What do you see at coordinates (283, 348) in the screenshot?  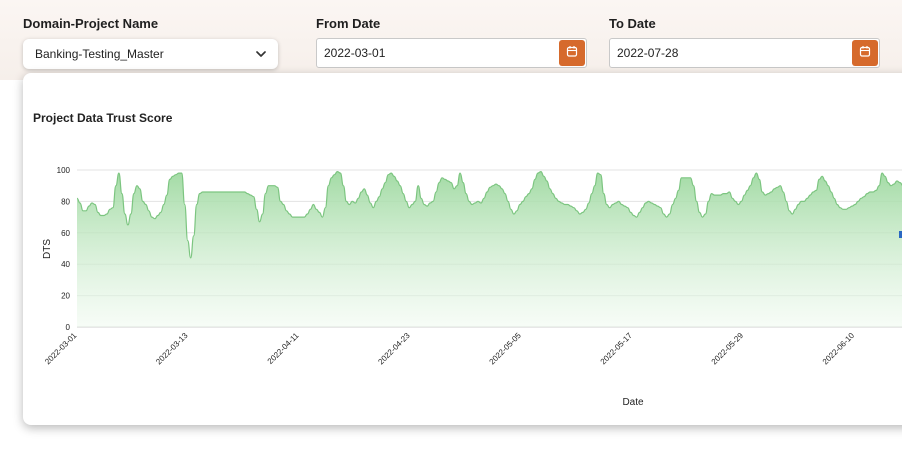 I see `x-tick-label: 2022-04-11` at bounding box center [283, 348].